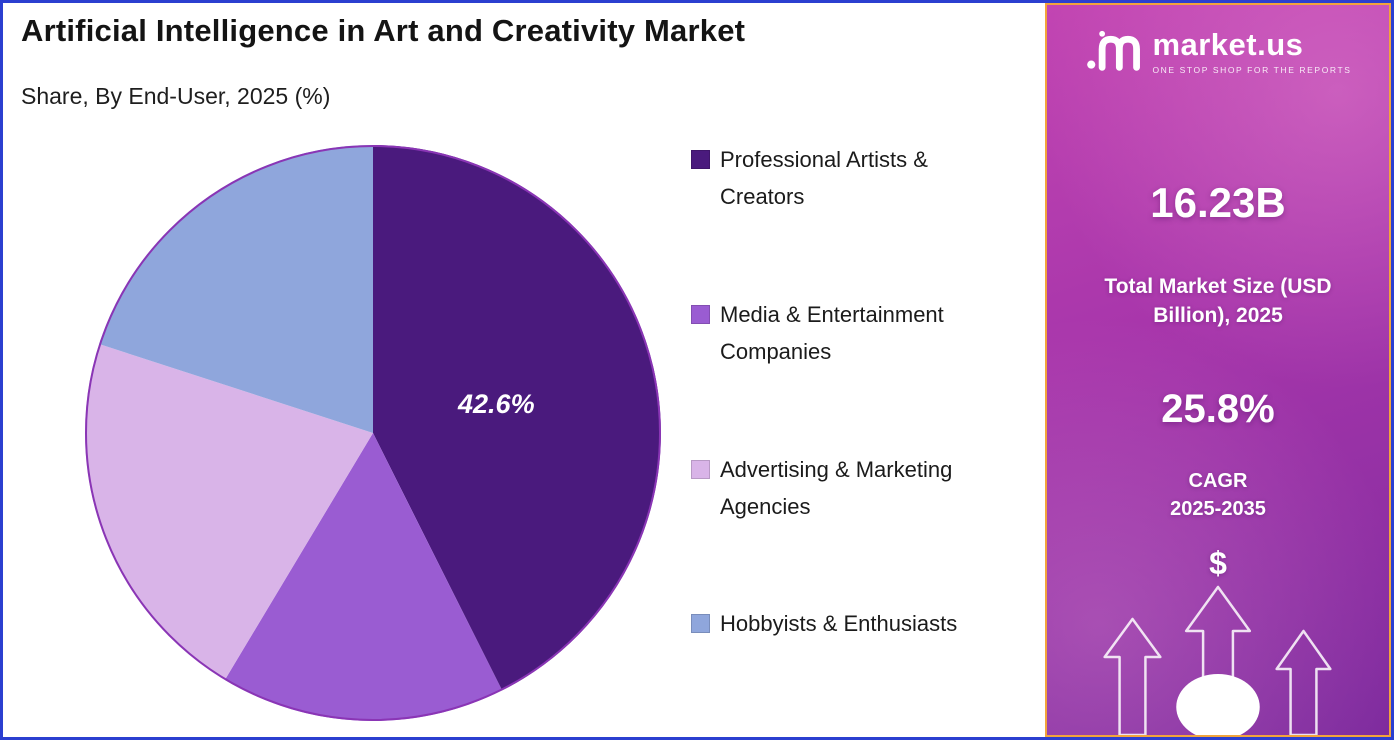 The height and width of the screenshot is (740, 1394). What do you see at coordinates (1218, 508) in the screenshot?
I see `cagr-period: 2025-2035` at bounding box center [1218, 508].